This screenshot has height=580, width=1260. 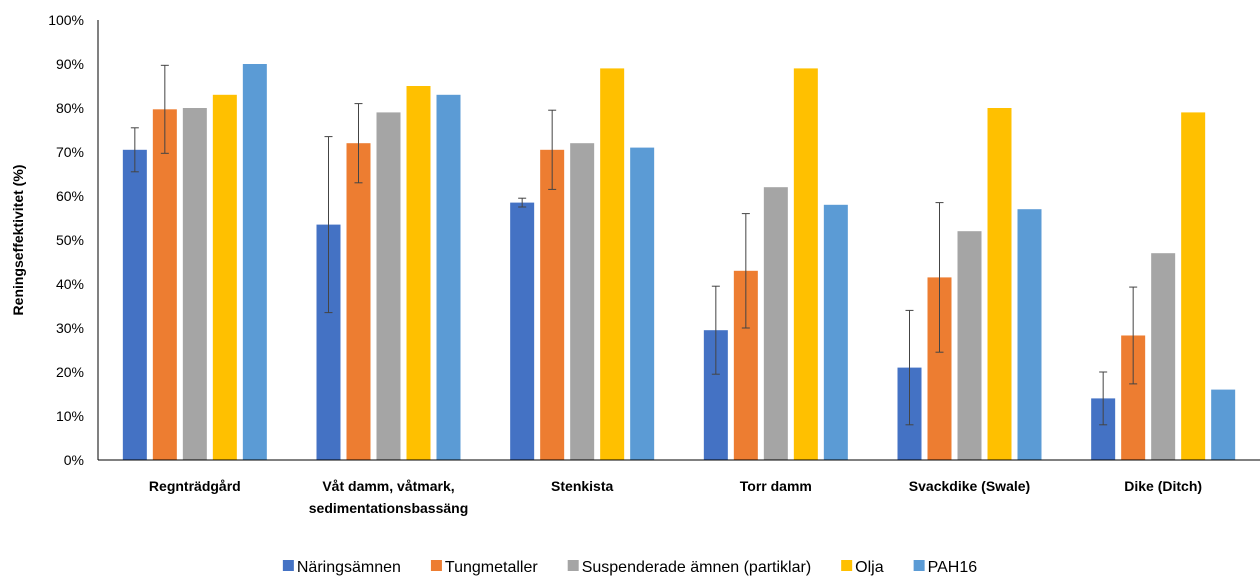 What do you see at coordinates (389, 508) in the screenshot?
I see `x-category-label: sedimentationsbassäng` at bounding box center [389, 508].